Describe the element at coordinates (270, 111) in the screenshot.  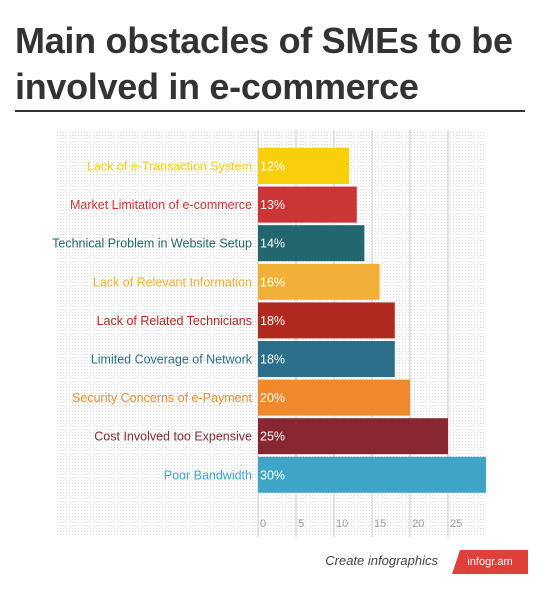
I see `title-underline` at that location.